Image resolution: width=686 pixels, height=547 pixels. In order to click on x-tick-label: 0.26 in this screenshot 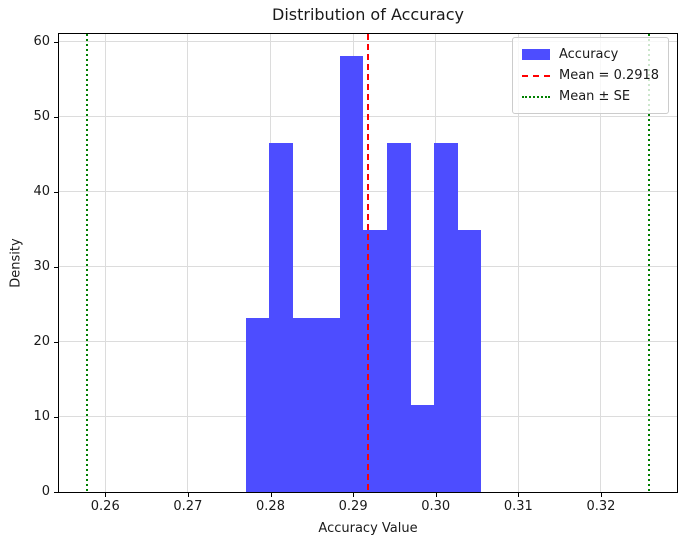, I will do `click(105, 506)`.